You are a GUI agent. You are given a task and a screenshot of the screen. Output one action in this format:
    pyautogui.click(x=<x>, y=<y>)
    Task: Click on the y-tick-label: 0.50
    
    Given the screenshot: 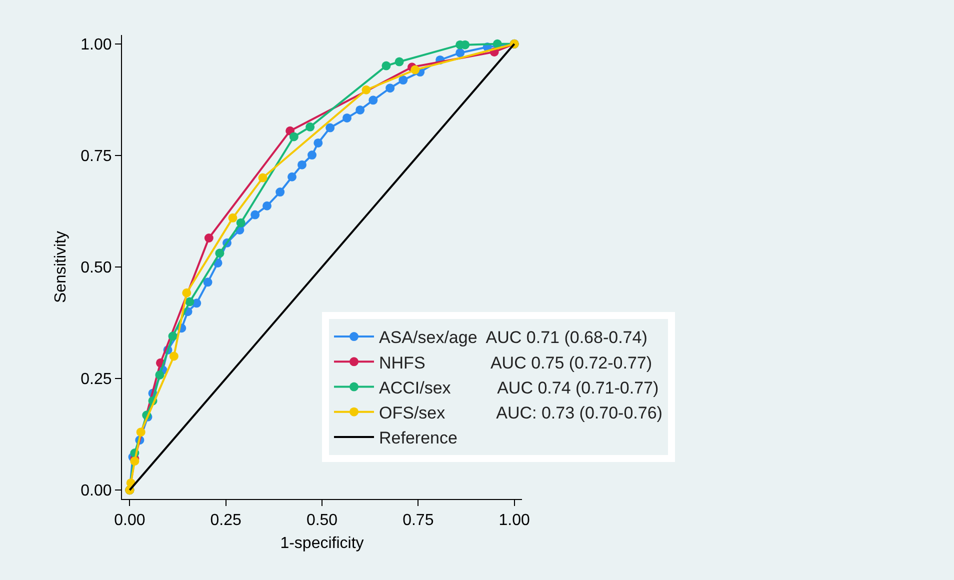 What is the action you would take?
    pyautogui.click(x=96, y=268)
    